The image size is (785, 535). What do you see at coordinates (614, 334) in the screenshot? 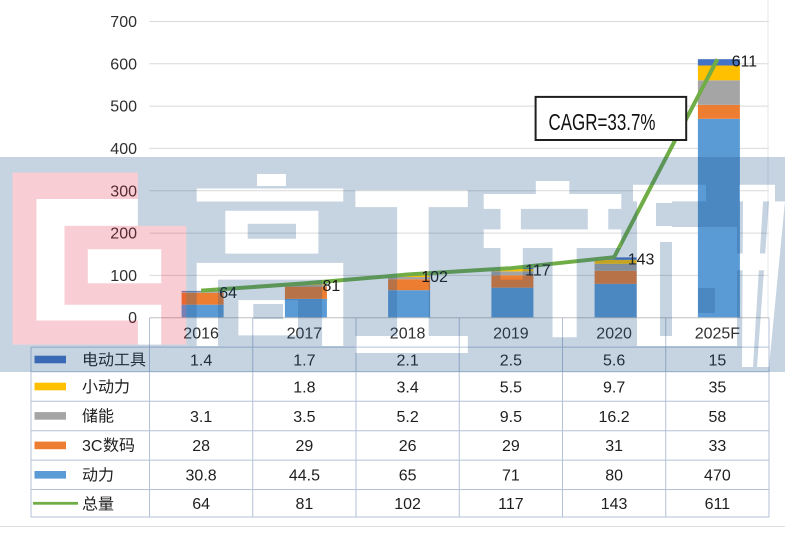
I see `svg-text: 2020` at bounding box center [614, 334].